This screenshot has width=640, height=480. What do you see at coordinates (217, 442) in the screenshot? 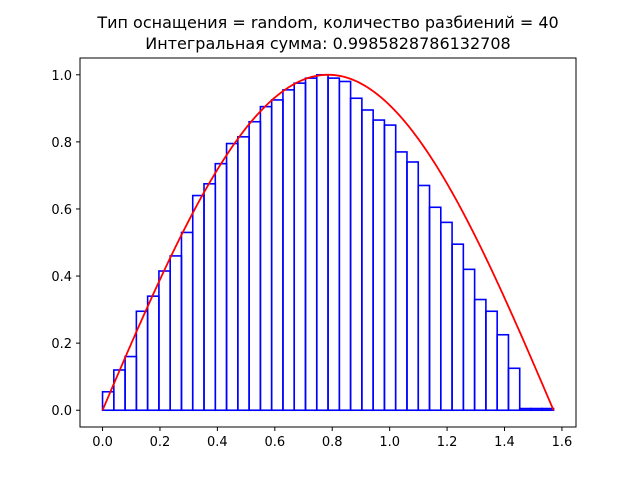
I see `x-tick-label: 0.4` at bounding box center [217, 442].